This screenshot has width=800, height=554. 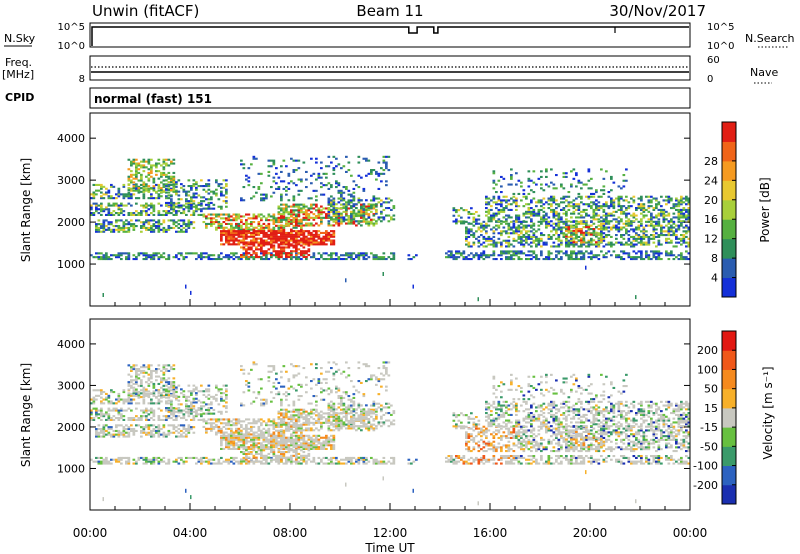 What do you see at coordinates (364, 215) in the screenshot?
I see `power-cell-1977` at bounding box center [364, 215].